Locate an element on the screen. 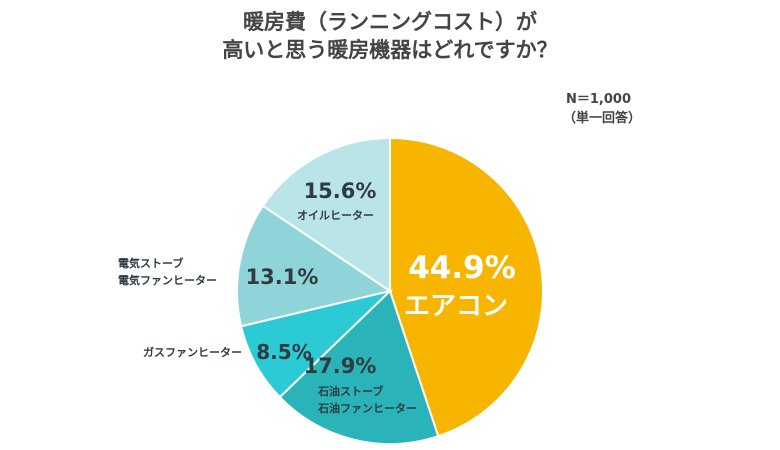  chart-title-line1: 暖房費（ランニングコスト）が is located at coordinates (390, 22).